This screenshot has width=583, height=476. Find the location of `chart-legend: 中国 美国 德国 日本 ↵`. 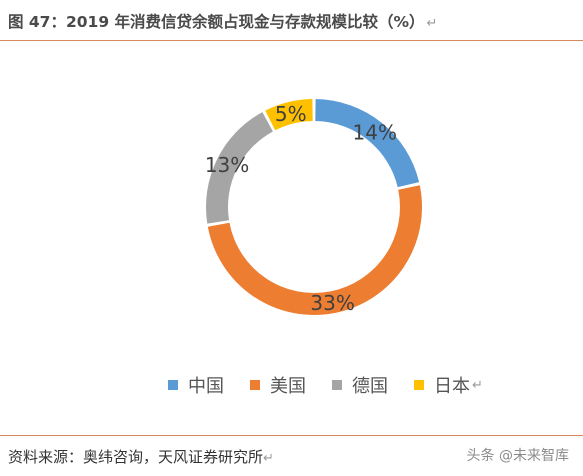

chart-legend: 中国 美国 德国 日本 ↵ is located at coordinates (338, 385).